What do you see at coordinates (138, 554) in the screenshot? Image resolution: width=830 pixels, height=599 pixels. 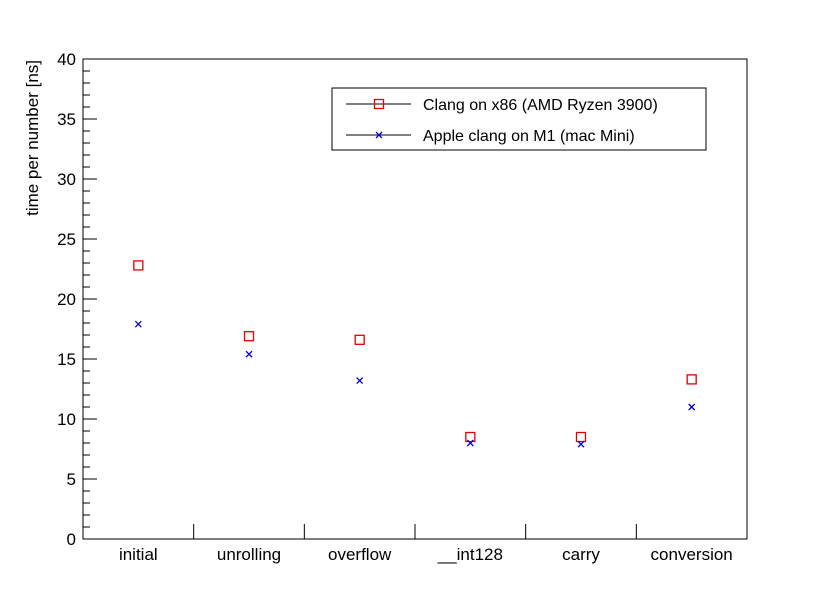 I see `x-tick-label: initial` at bounding box center [138, 554].